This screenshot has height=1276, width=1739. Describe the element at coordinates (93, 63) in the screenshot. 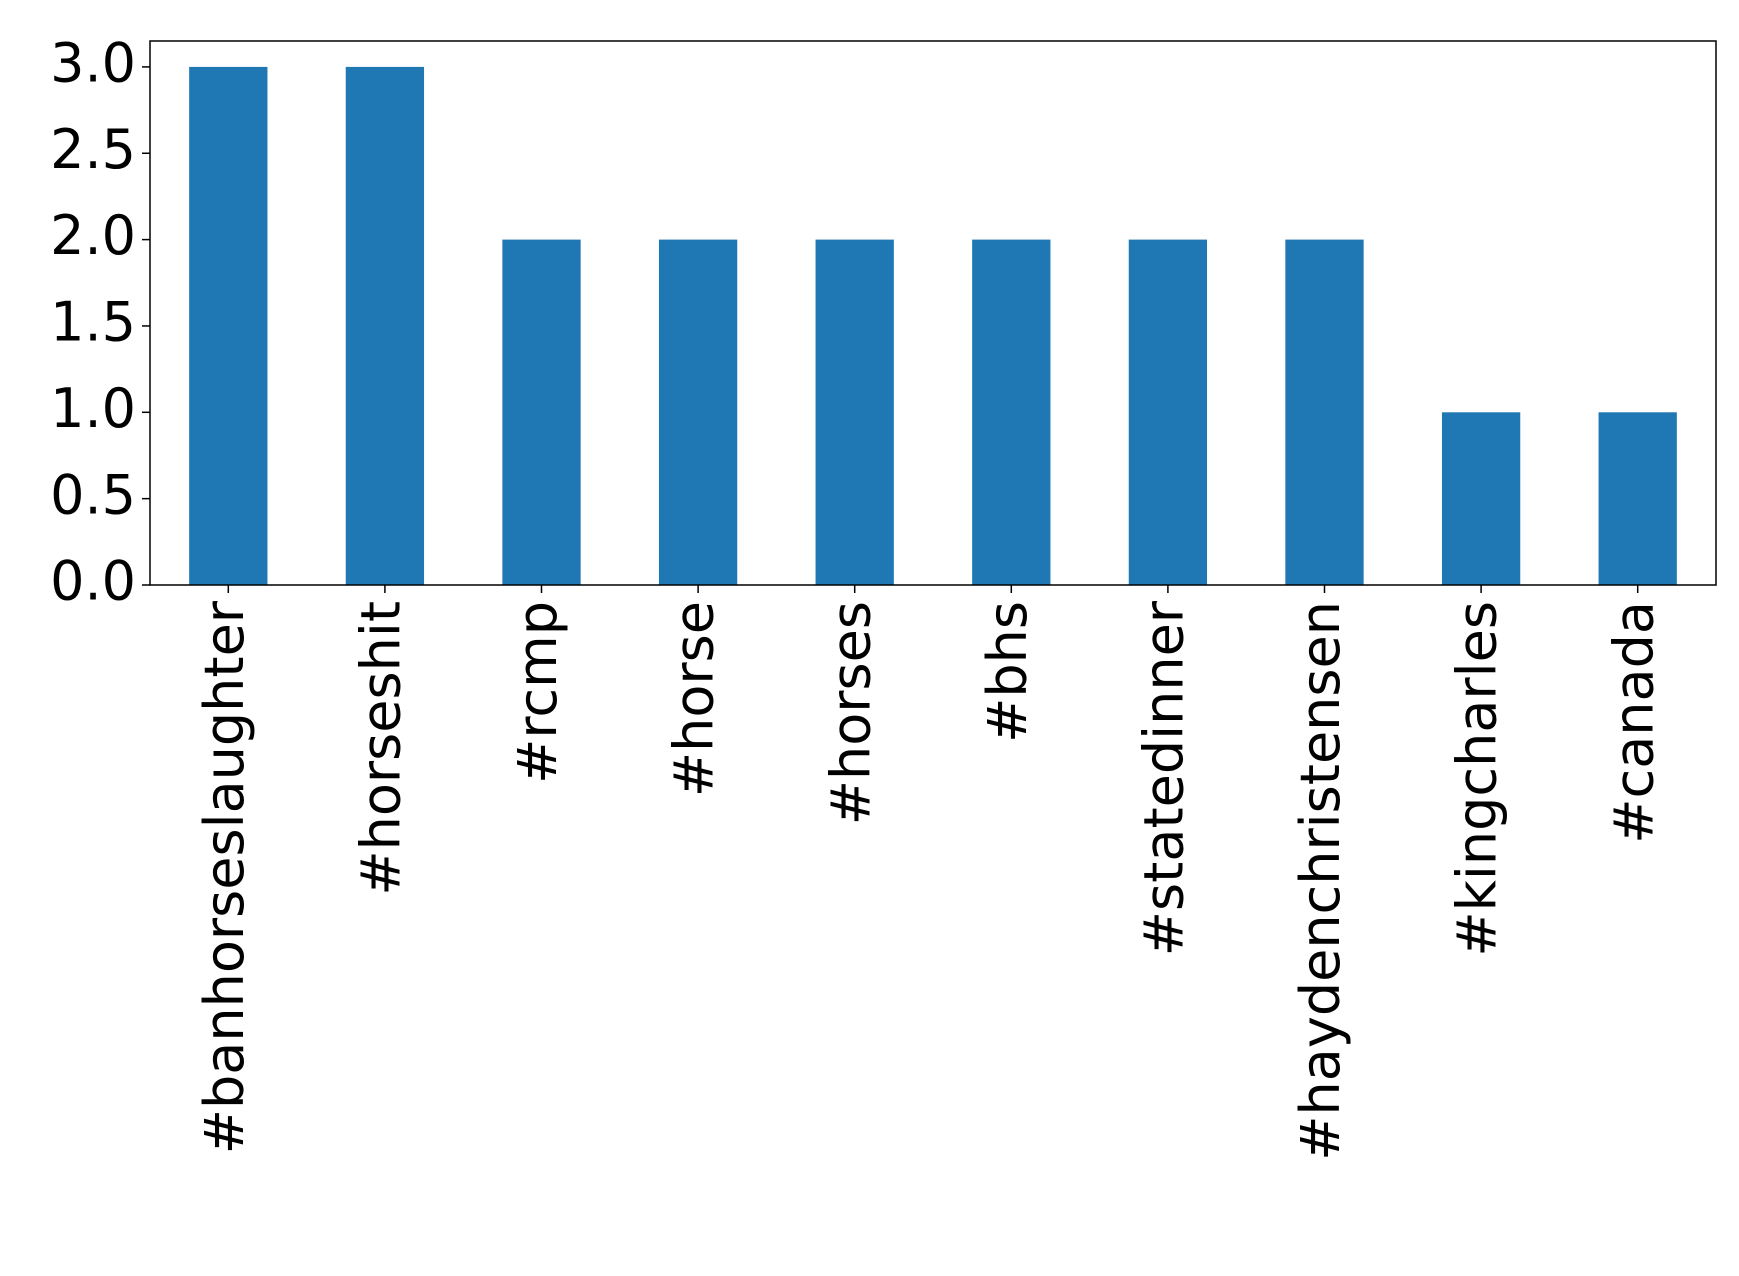

I see `y-tick-label: 3.0` at that location.